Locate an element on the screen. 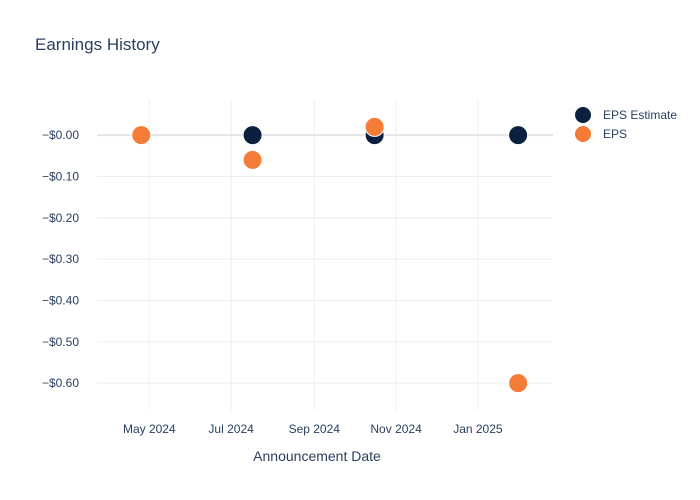 The width and height of the screenshot is (700, 500). x-tick-label: Nov 2024 is located at coordinates (396, 429).